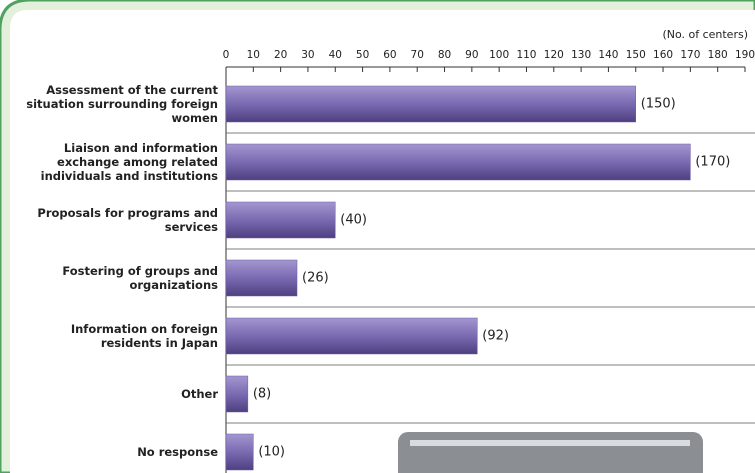  What do you see at coordinates (608, 55) in the screenshot?
I see `x-tick-label: 140` at bounding box center [608, 55].